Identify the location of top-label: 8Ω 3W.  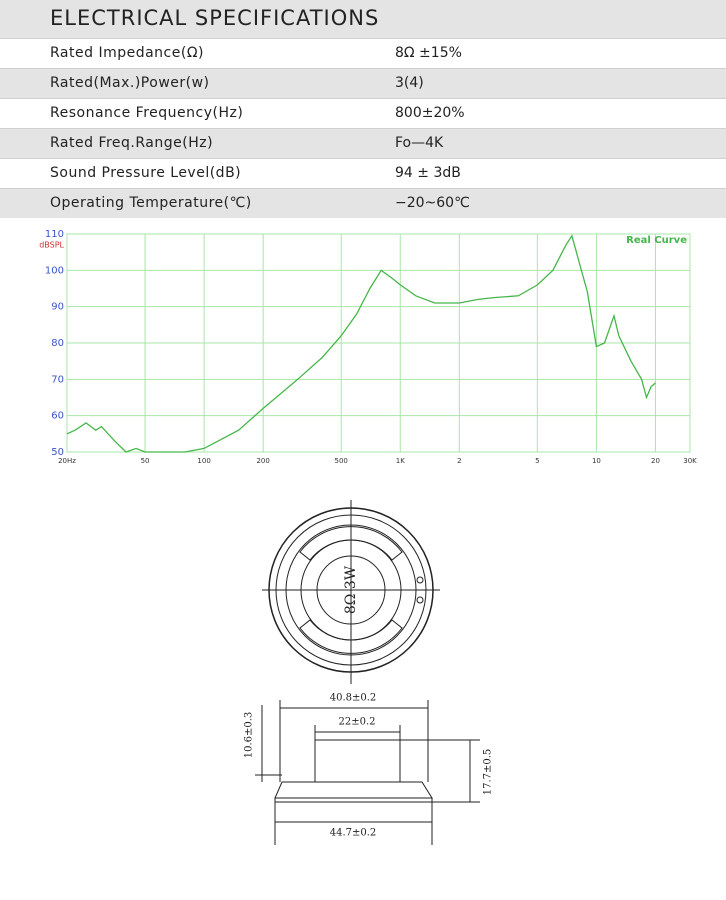
(351, 589).